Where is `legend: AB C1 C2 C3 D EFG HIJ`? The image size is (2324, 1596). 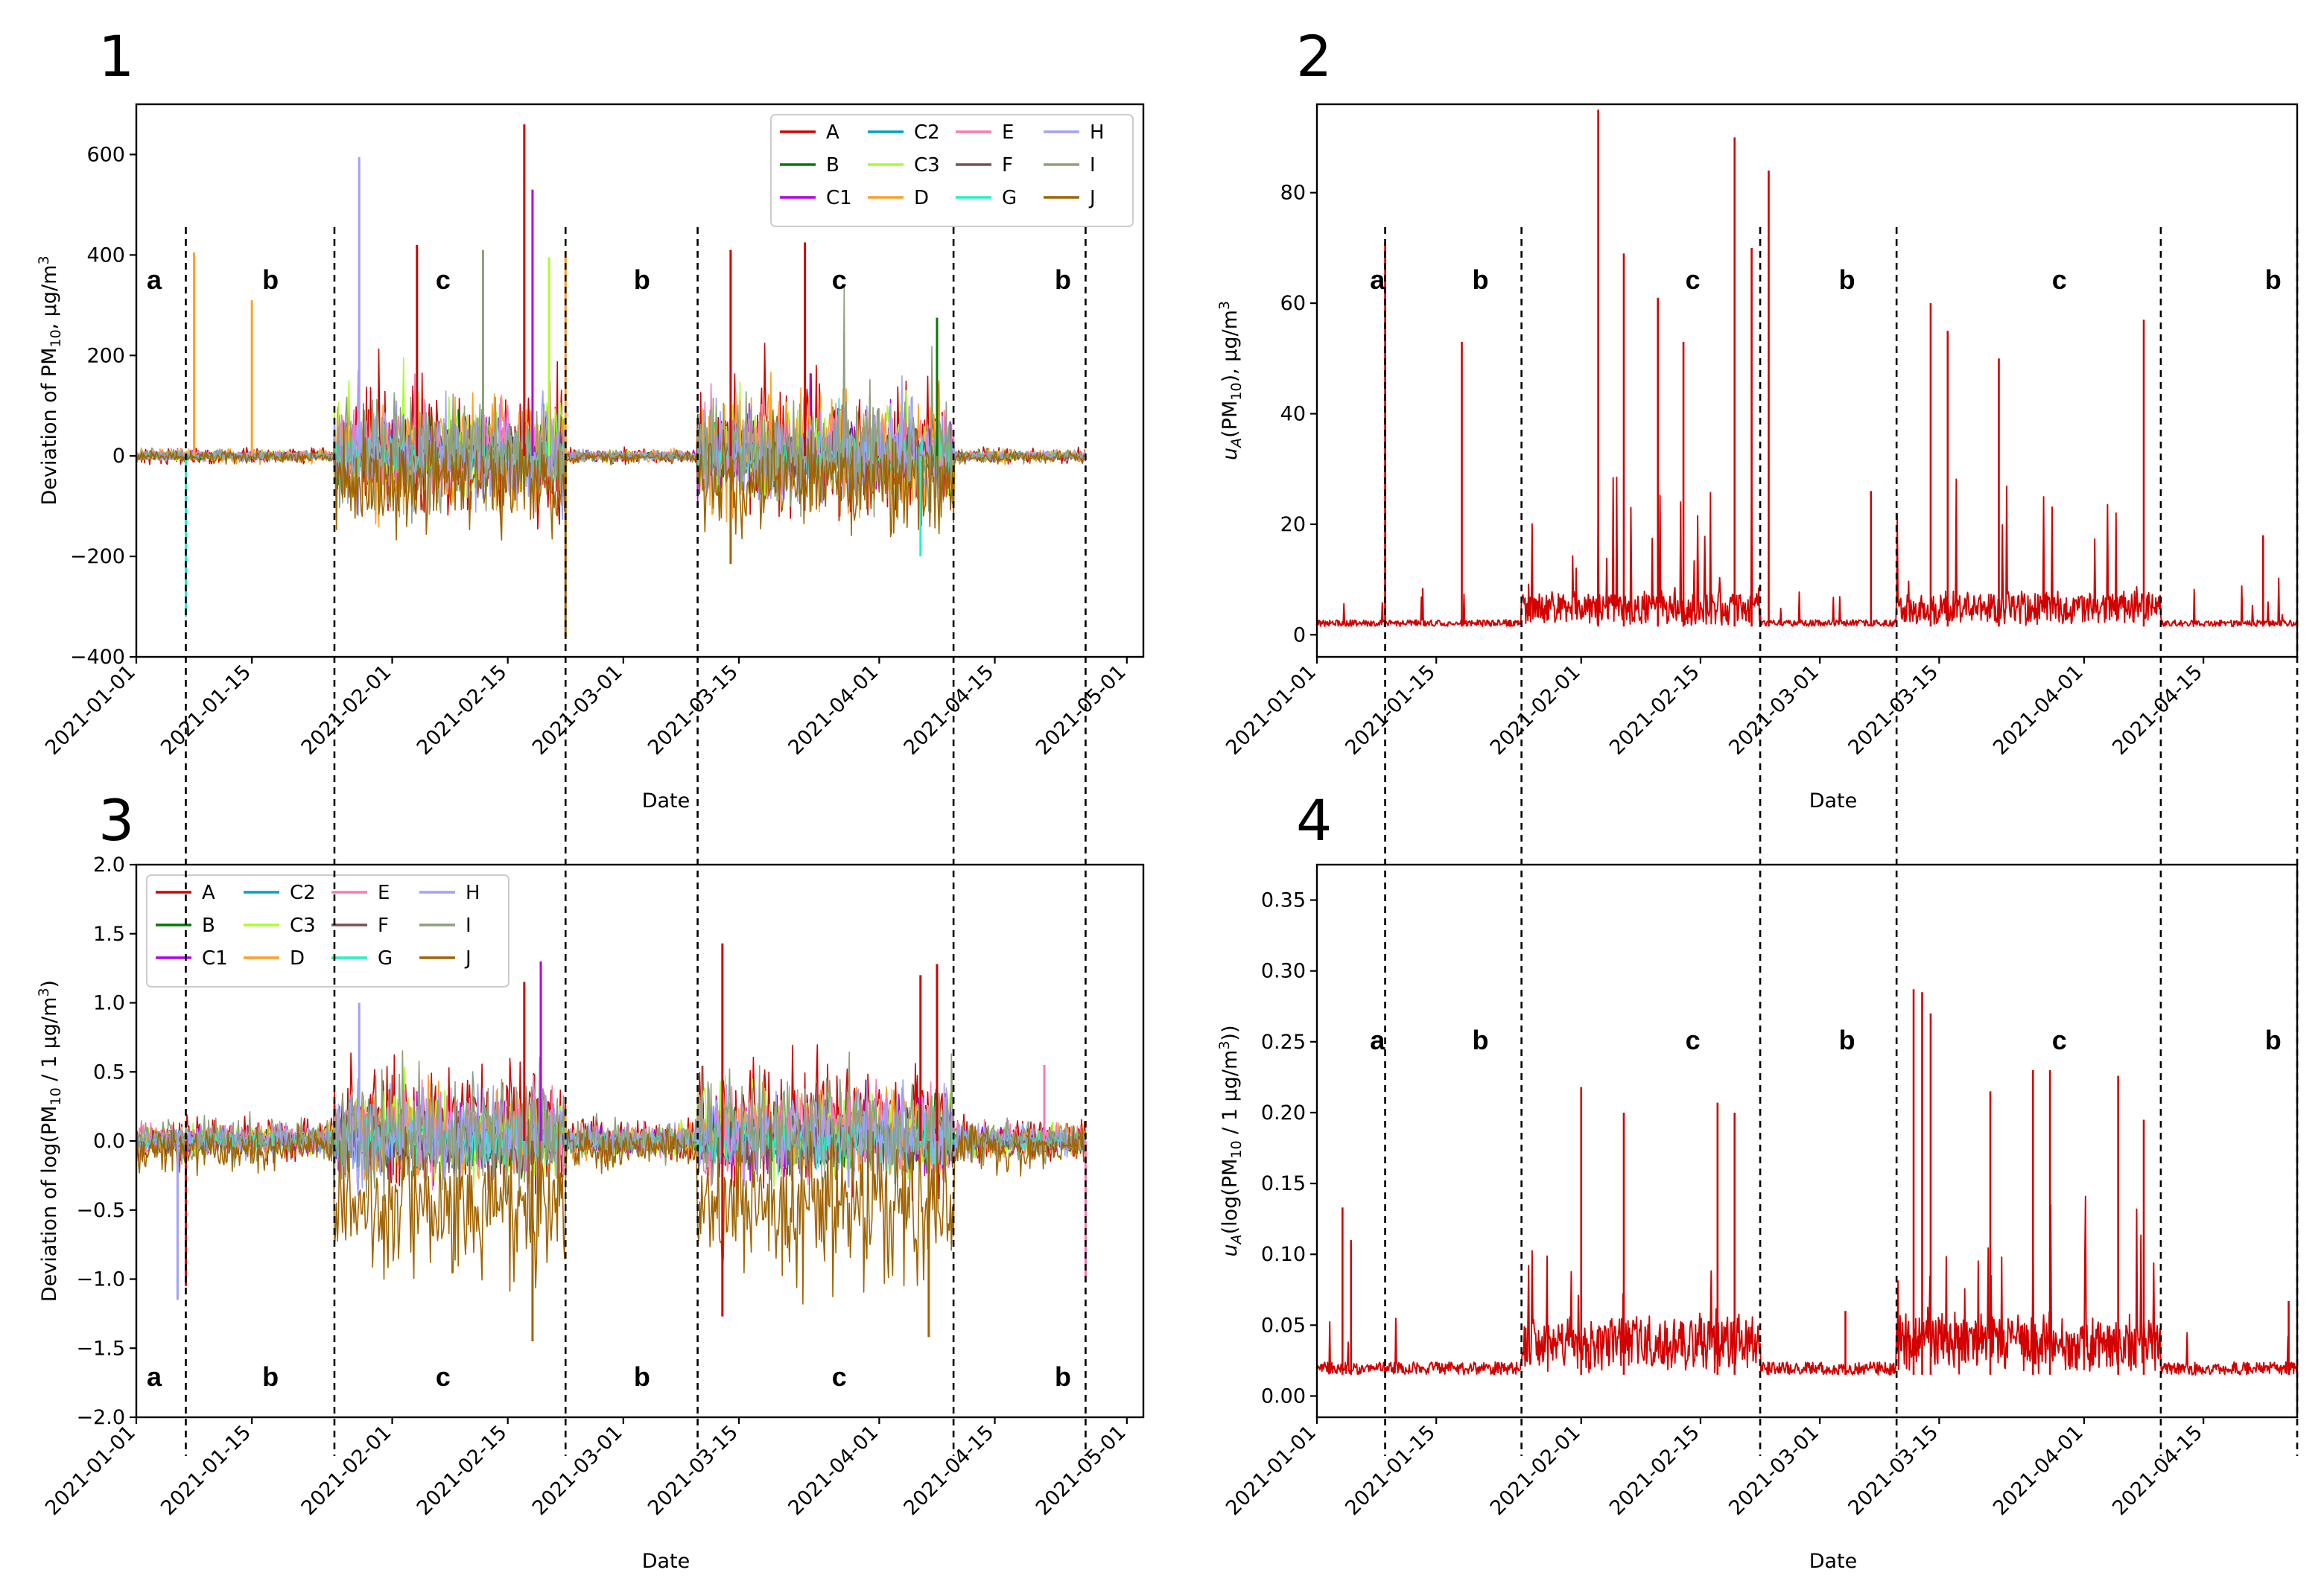 legend: AB C1 C2 C3 D EFG HIJ is located at coordinates (327, 931).